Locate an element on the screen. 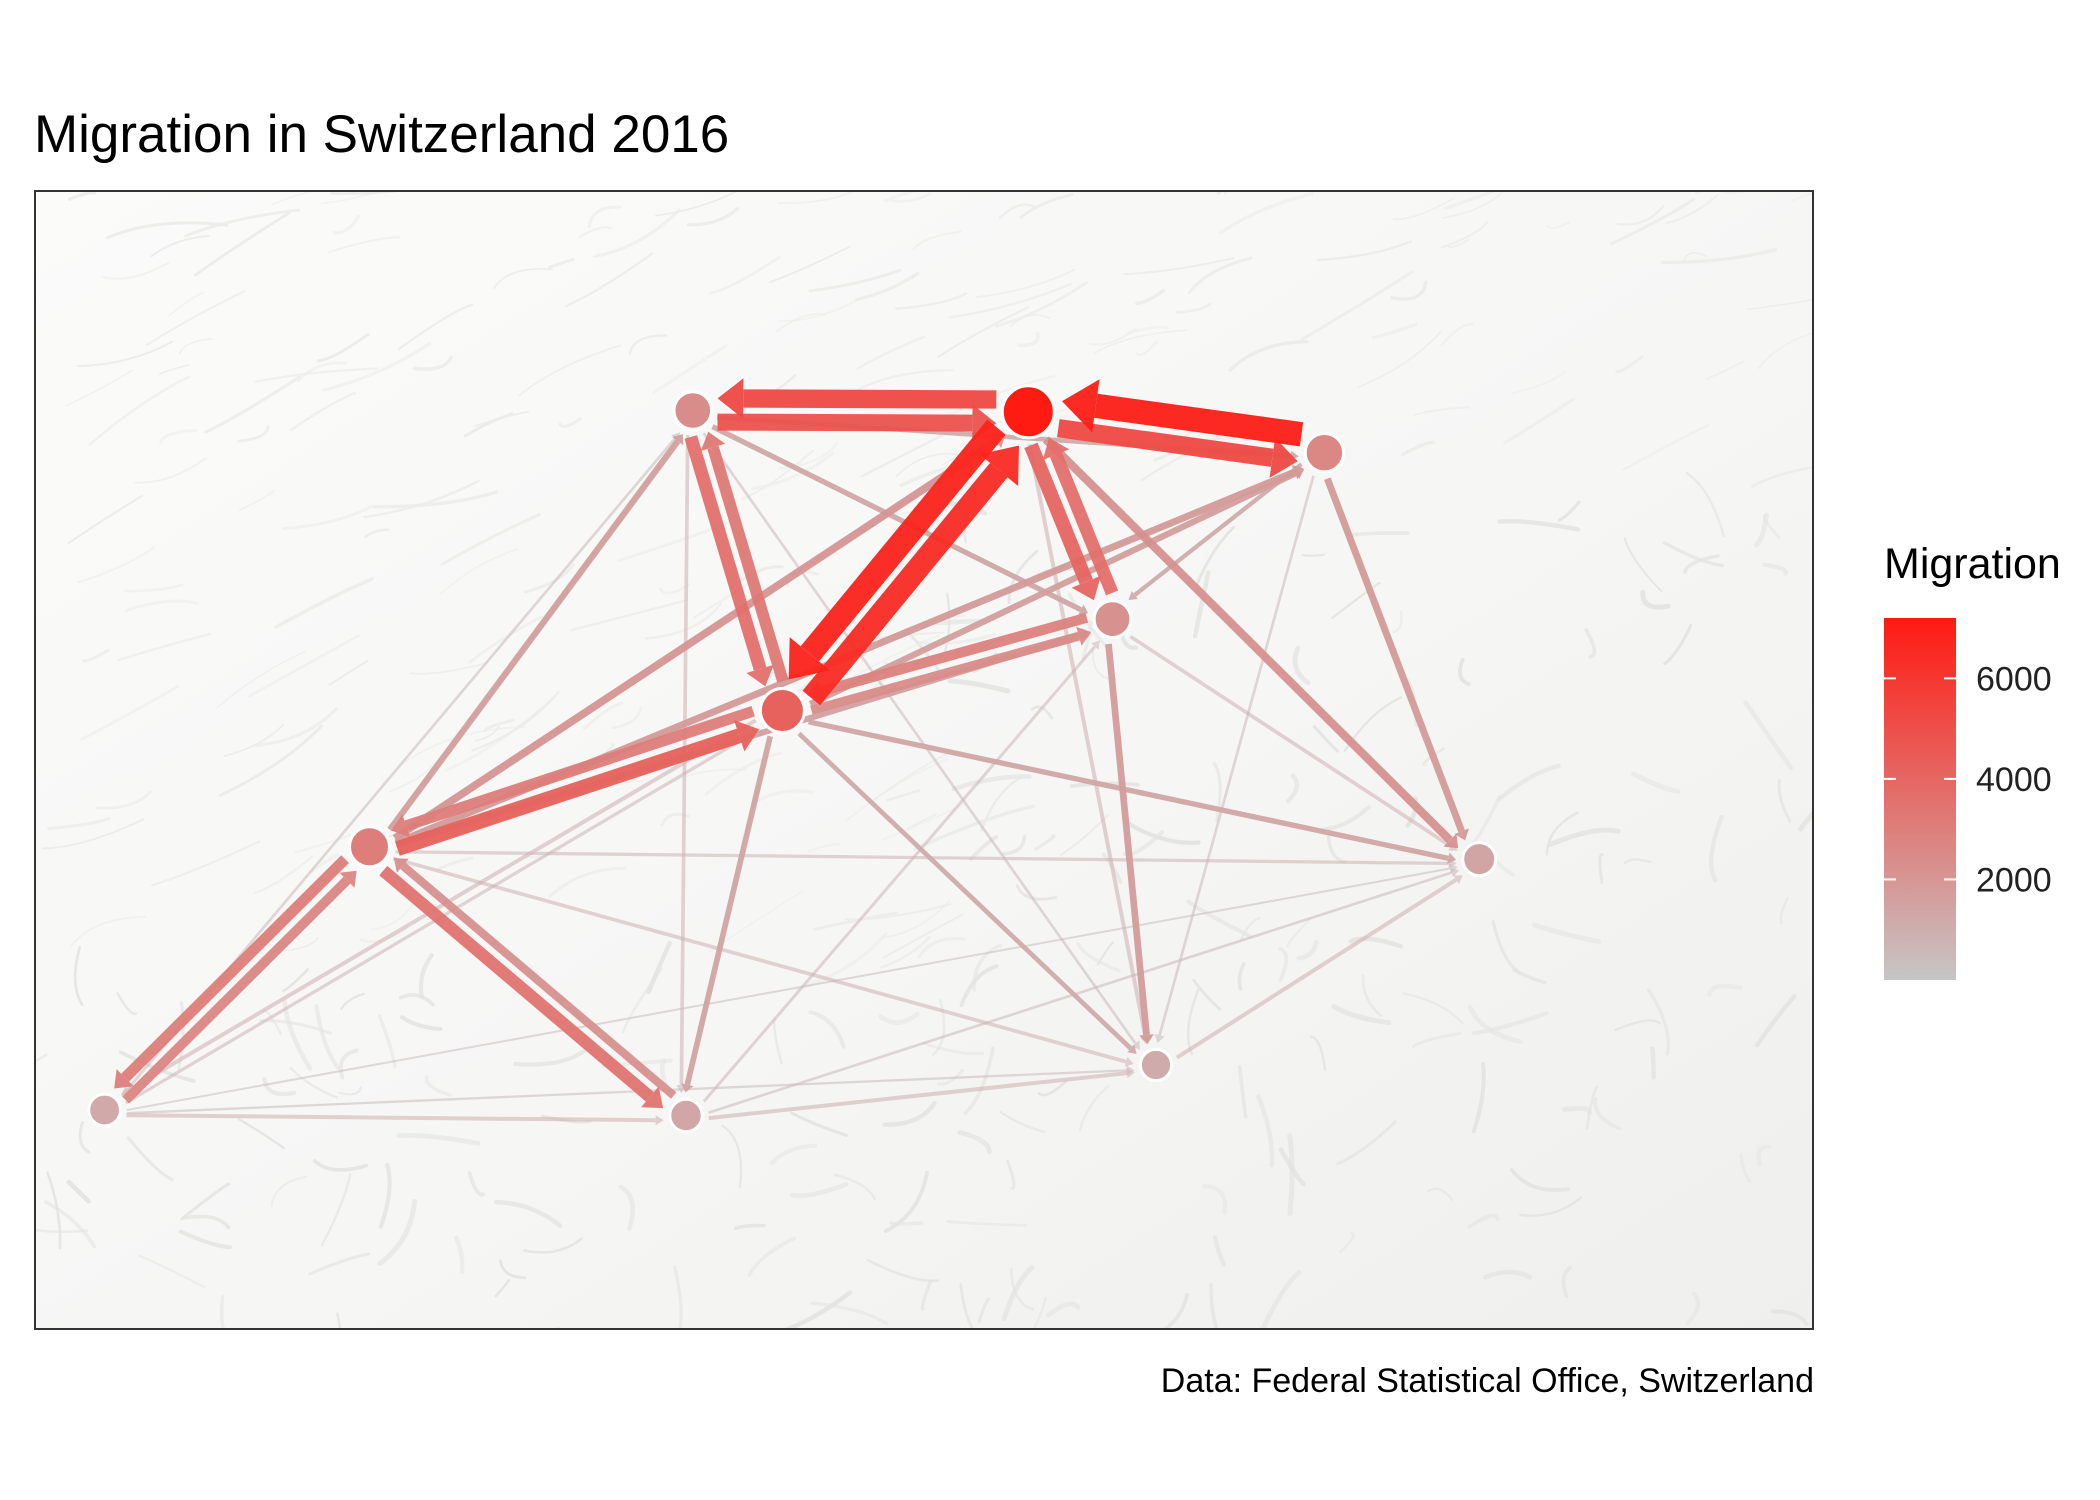 This screenshot has width=2100, height=1500. flow-J-F is located at coordinates (535, 978).